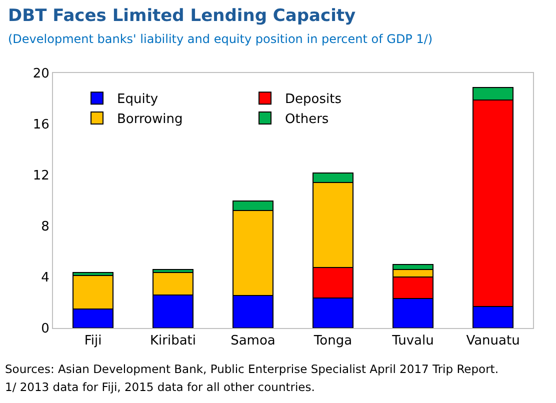  Describe the element at coordinates (93, 341) in the screenshot. I see `x-tick-label: Fiji` at that location.